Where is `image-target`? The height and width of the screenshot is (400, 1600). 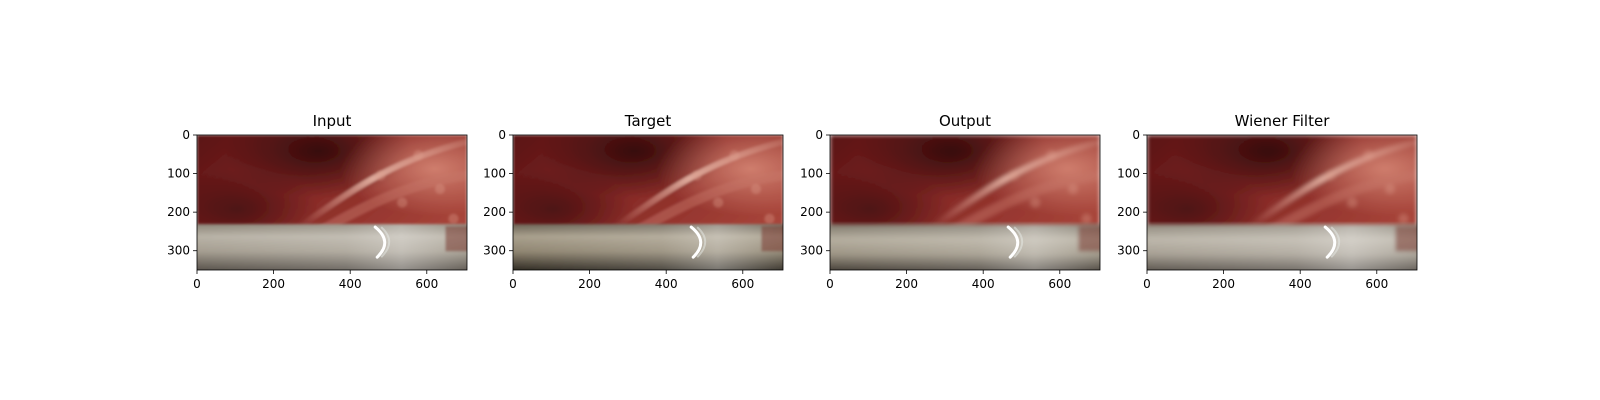
image-target is located at coordinates (648, 202).